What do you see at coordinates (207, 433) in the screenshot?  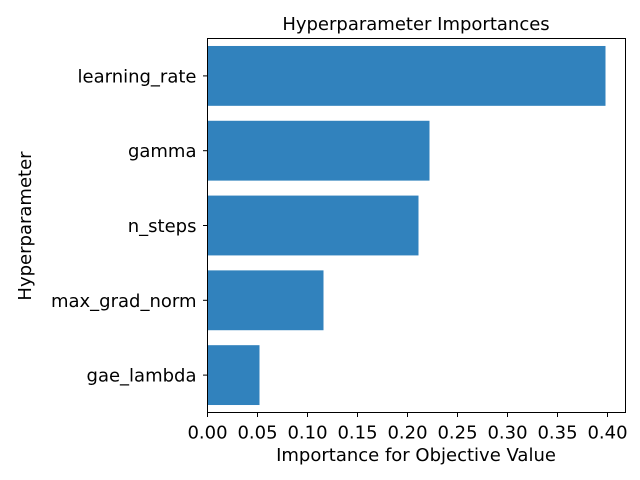 I see `x-tick-label: 0.00` at bounding box center [207, 433].